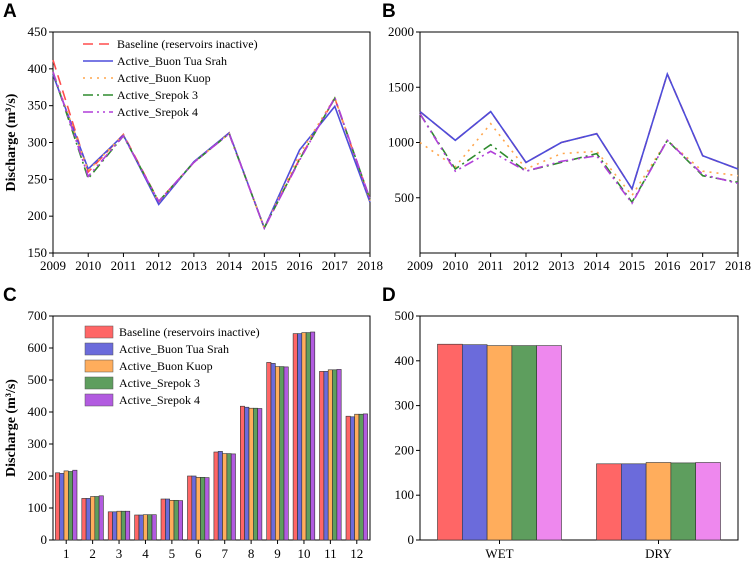 This screenshot has width=754, height=561. What do you see at coordinates (597, 265) in the screenshot?
I see `panel-b-xtick-label: 2014` at bounding box center [597, 265].